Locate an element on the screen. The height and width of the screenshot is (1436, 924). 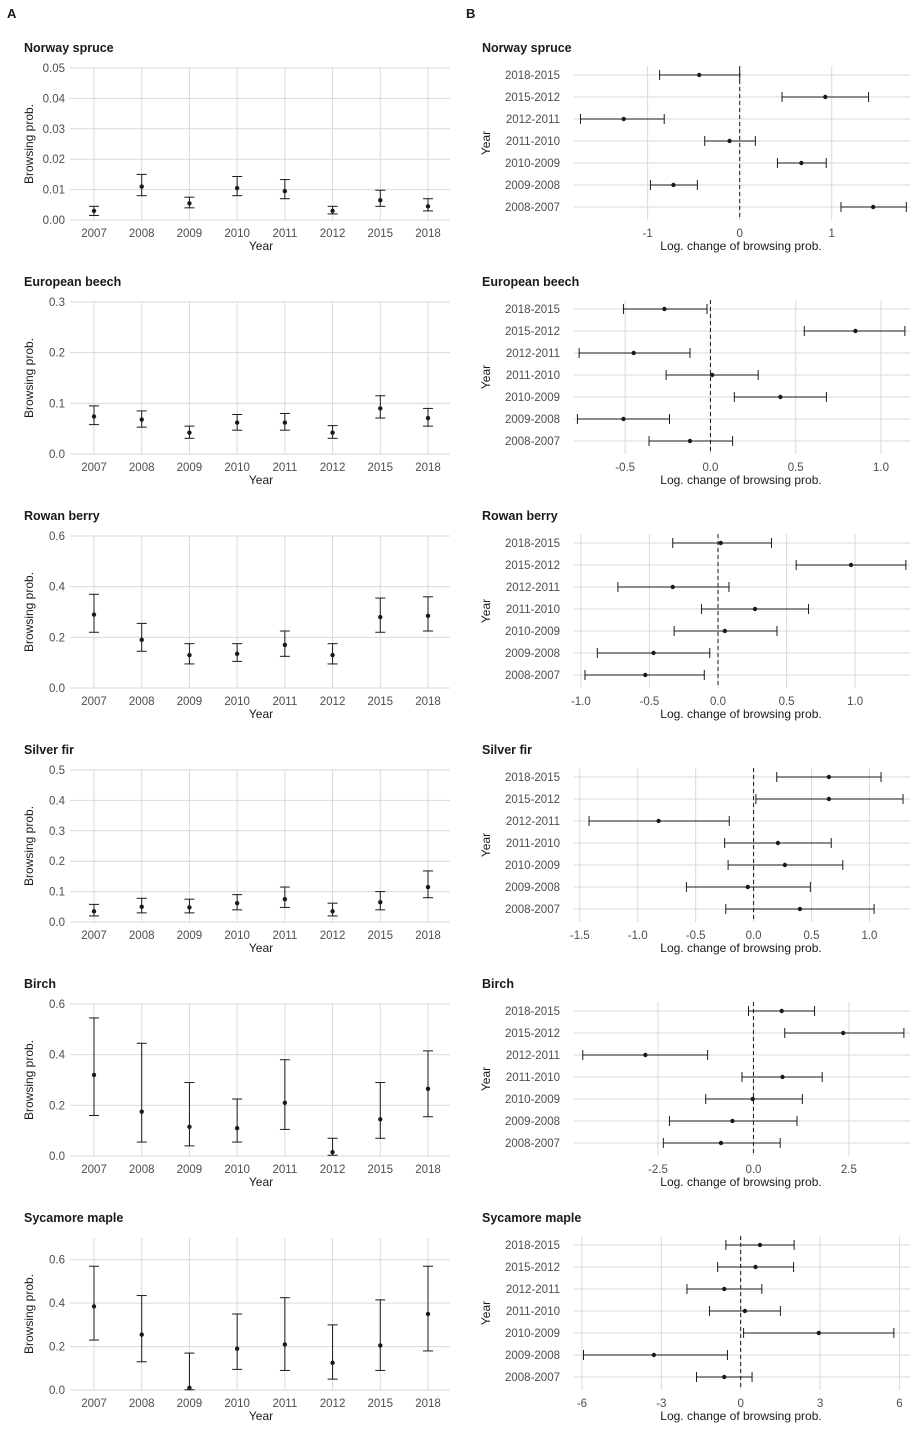
y-tick-label: 0.01 is located at coordinates (54, 191).